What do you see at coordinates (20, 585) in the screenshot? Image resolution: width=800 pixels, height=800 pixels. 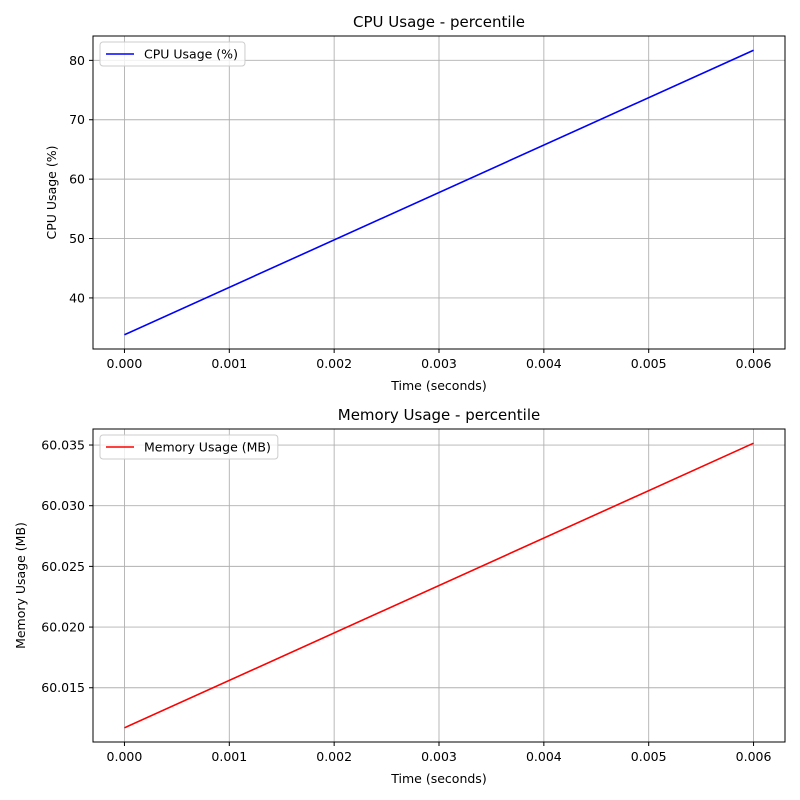 I see `y-axis-label: Memory Usage (MB)` at bounding box center [20, 585].